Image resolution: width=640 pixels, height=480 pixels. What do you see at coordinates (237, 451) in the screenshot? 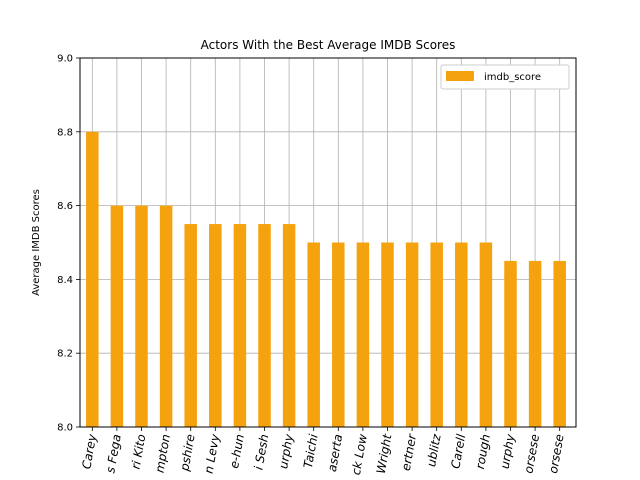
I see `x-tick-label: e-hun` at bounding box center [237, 451].